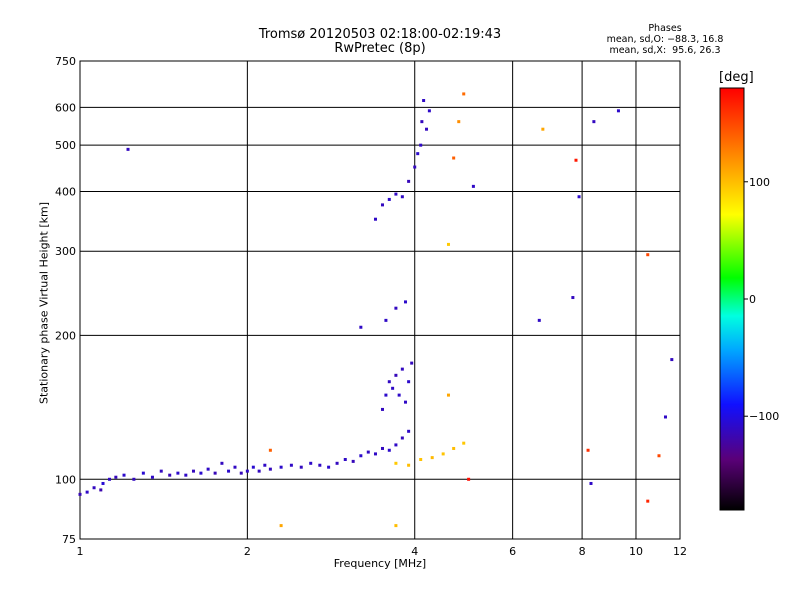 The height and width of the screenshot is (600, 800). What do you see at coordinates (80, 551) in the screenshot?
I see `x-tick-label: 1` at bounding box center [80, 551].